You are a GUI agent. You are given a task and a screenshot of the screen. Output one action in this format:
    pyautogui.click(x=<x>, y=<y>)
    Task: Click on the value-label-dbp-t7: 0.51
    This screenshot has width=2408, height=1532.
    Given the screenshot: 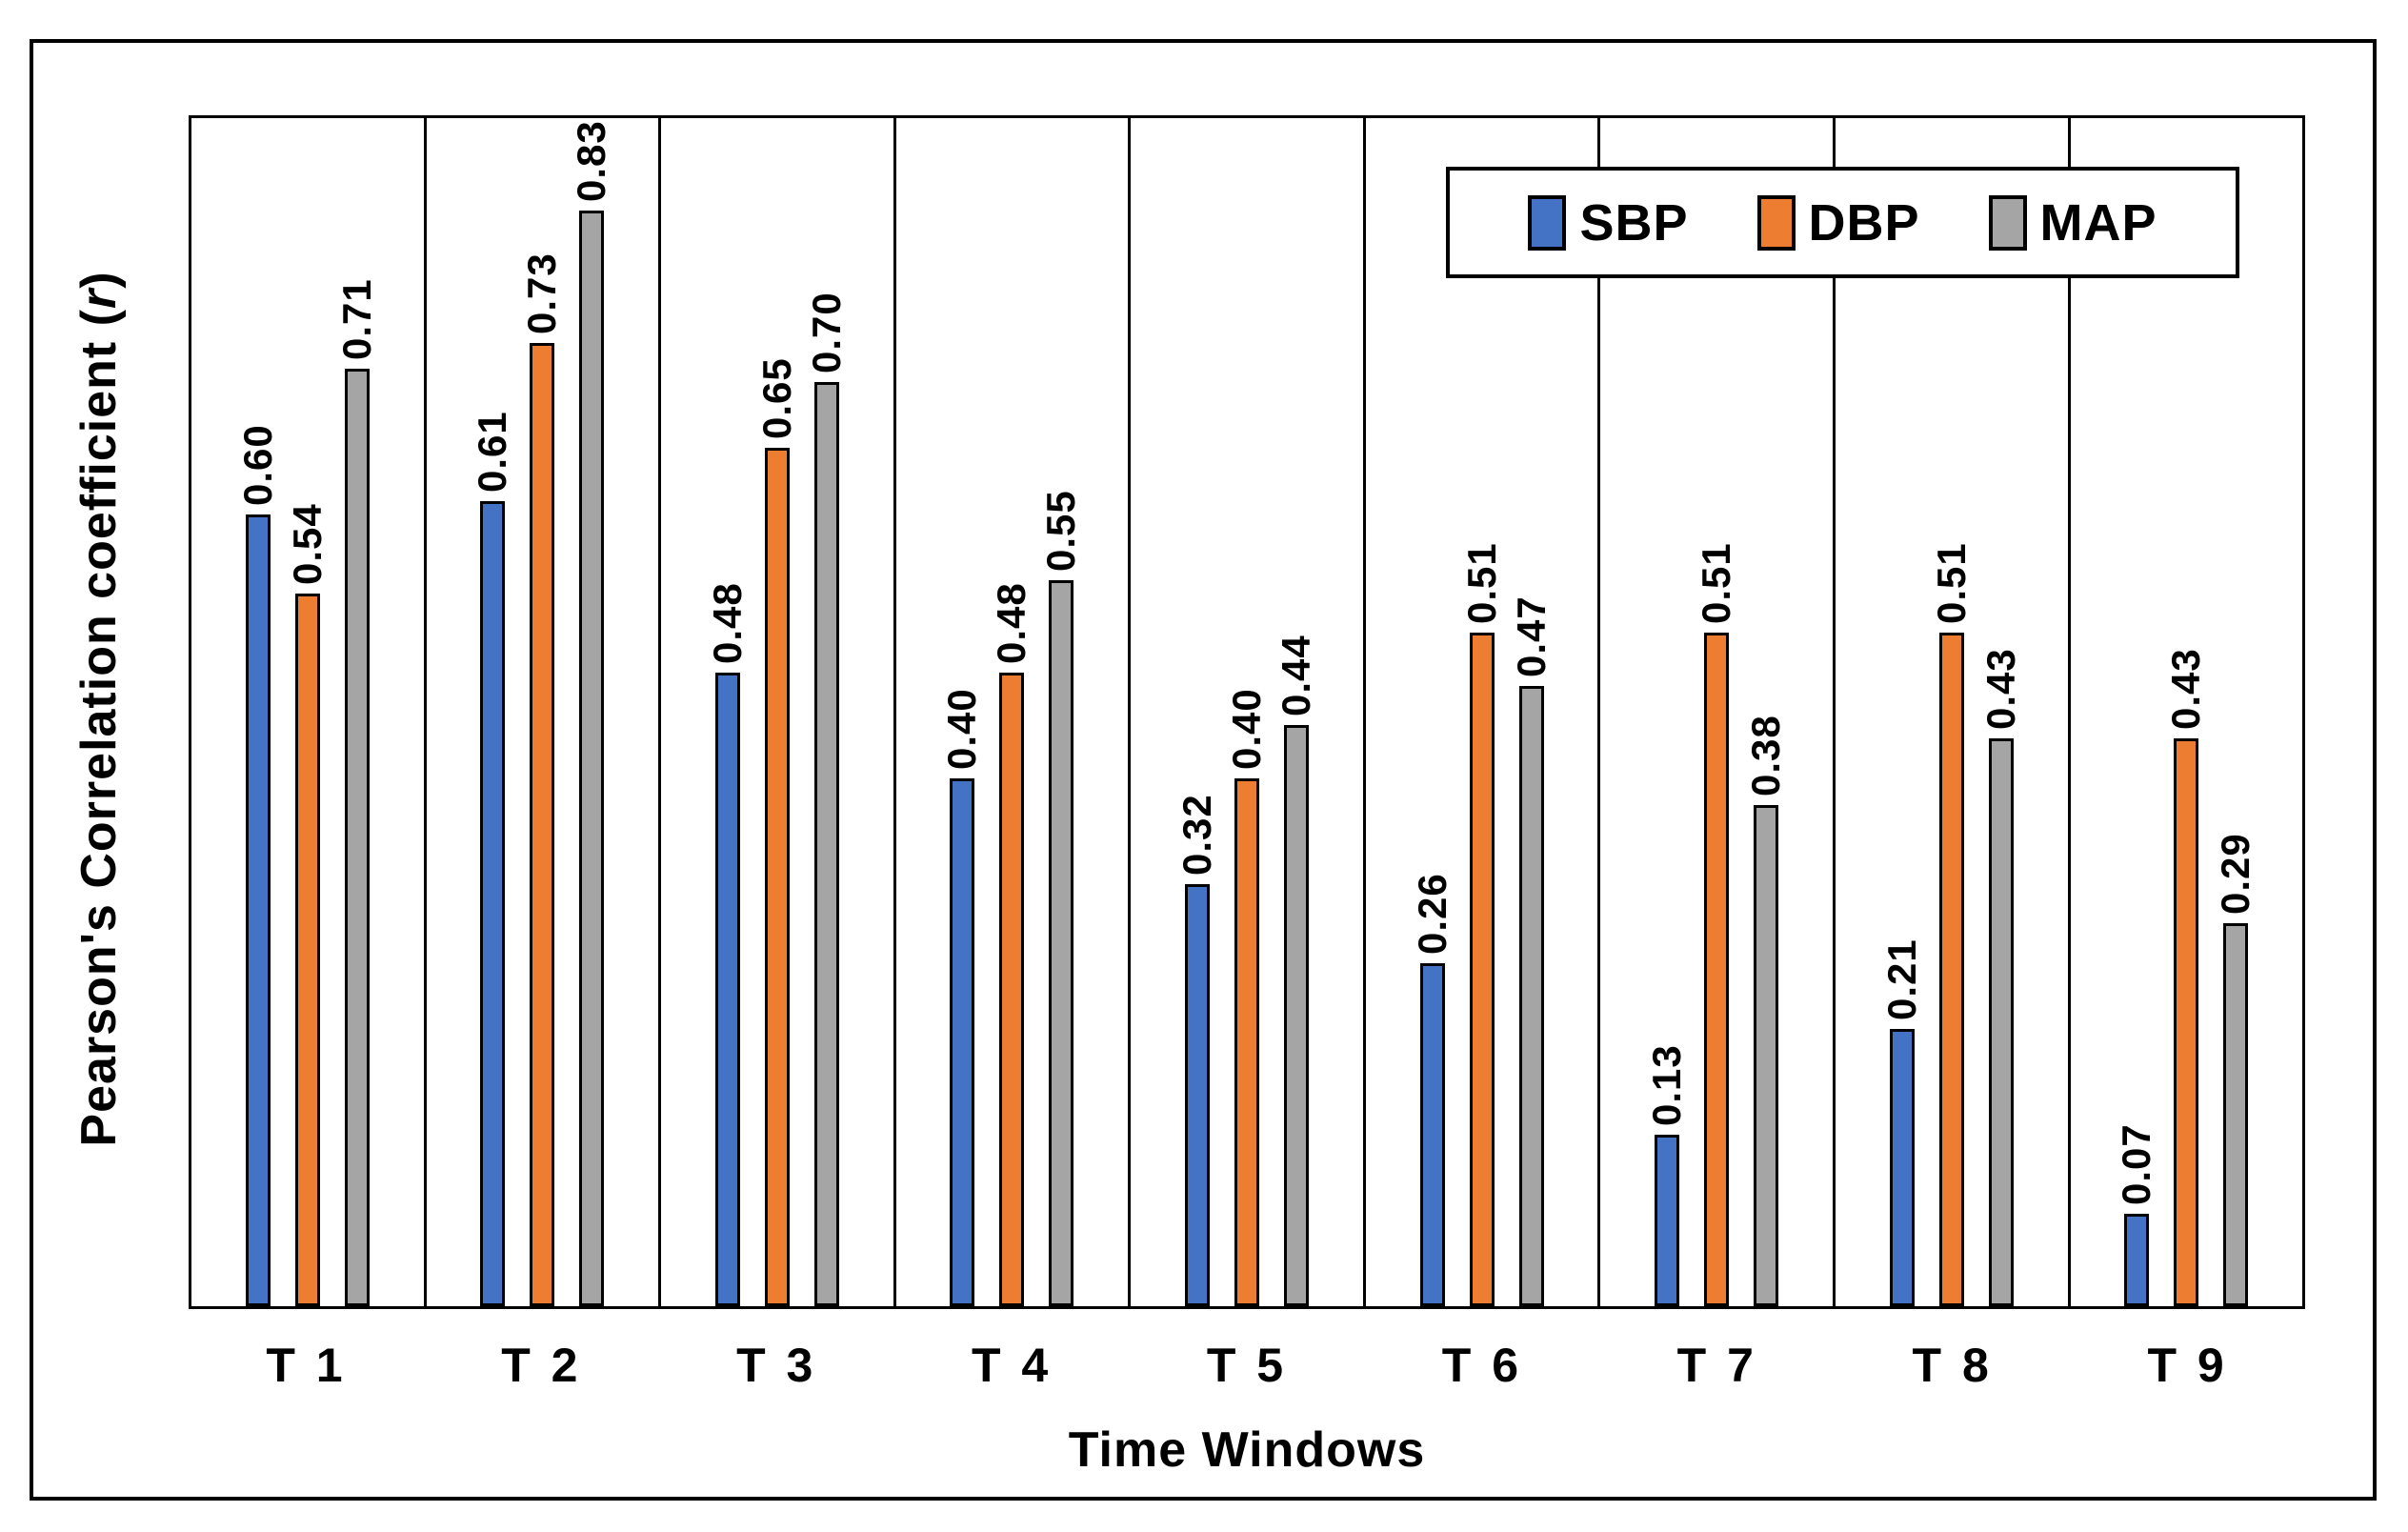 What is the action you would take?
    pyautogui.click(x=1716, y=583)
    